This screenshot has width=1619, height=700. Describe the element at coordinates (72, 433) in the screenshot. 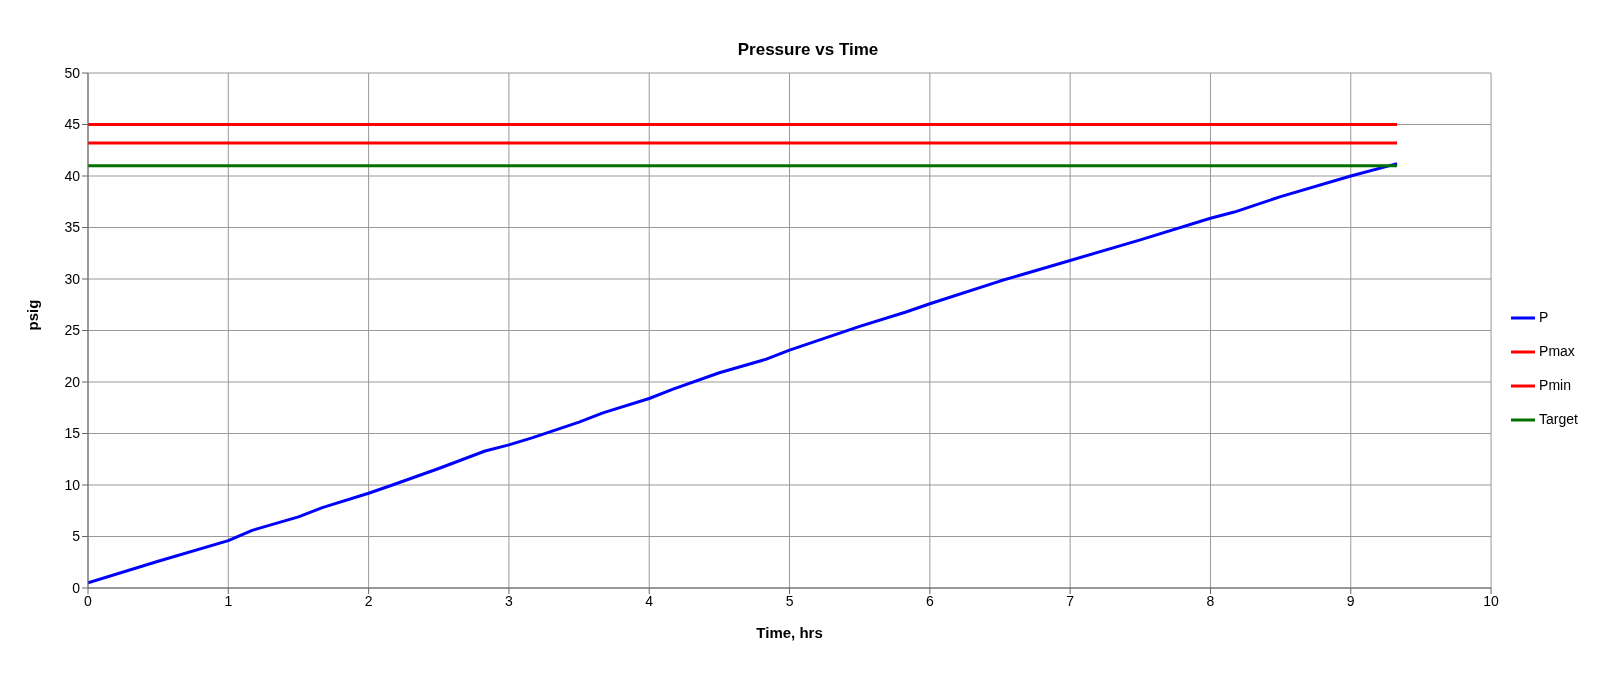

I see `y-tick-label: 15` at that location.